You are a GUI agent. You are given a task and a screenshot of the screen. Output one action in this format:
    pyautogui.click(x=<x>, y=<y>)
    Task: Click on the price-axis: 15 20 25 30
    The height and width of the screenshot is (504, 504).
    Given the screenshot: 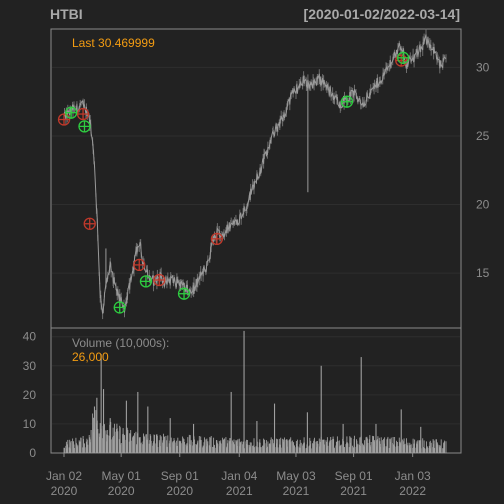 What is the action you would take?
    pyautogui.click(x=483, y=170)
    